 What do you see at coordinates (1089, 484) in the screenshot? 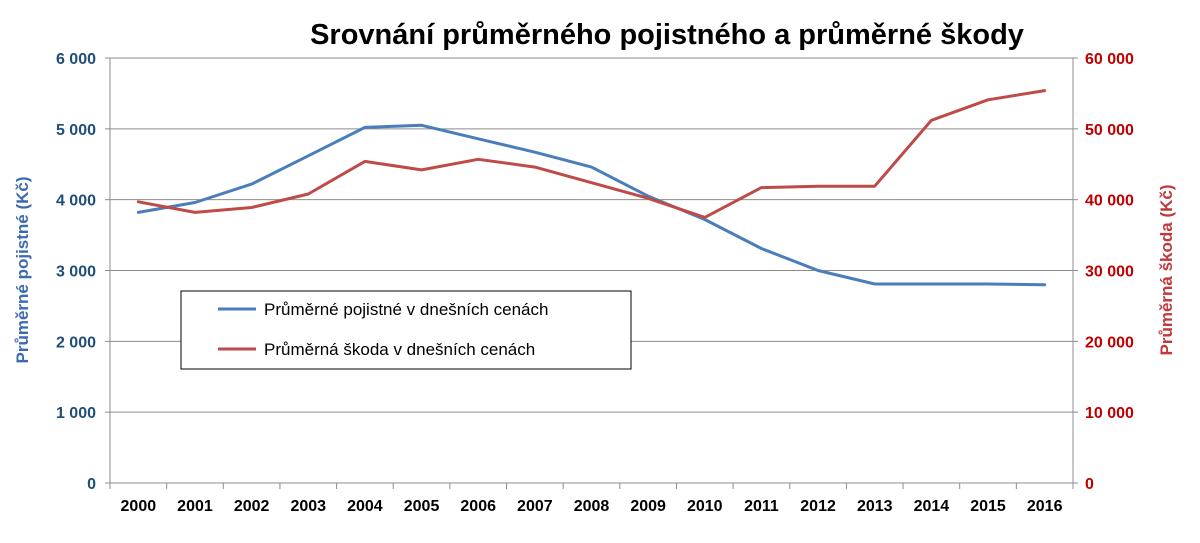
I see `y-right-tick-label-0: 0` at bounding box center [1089, 484].